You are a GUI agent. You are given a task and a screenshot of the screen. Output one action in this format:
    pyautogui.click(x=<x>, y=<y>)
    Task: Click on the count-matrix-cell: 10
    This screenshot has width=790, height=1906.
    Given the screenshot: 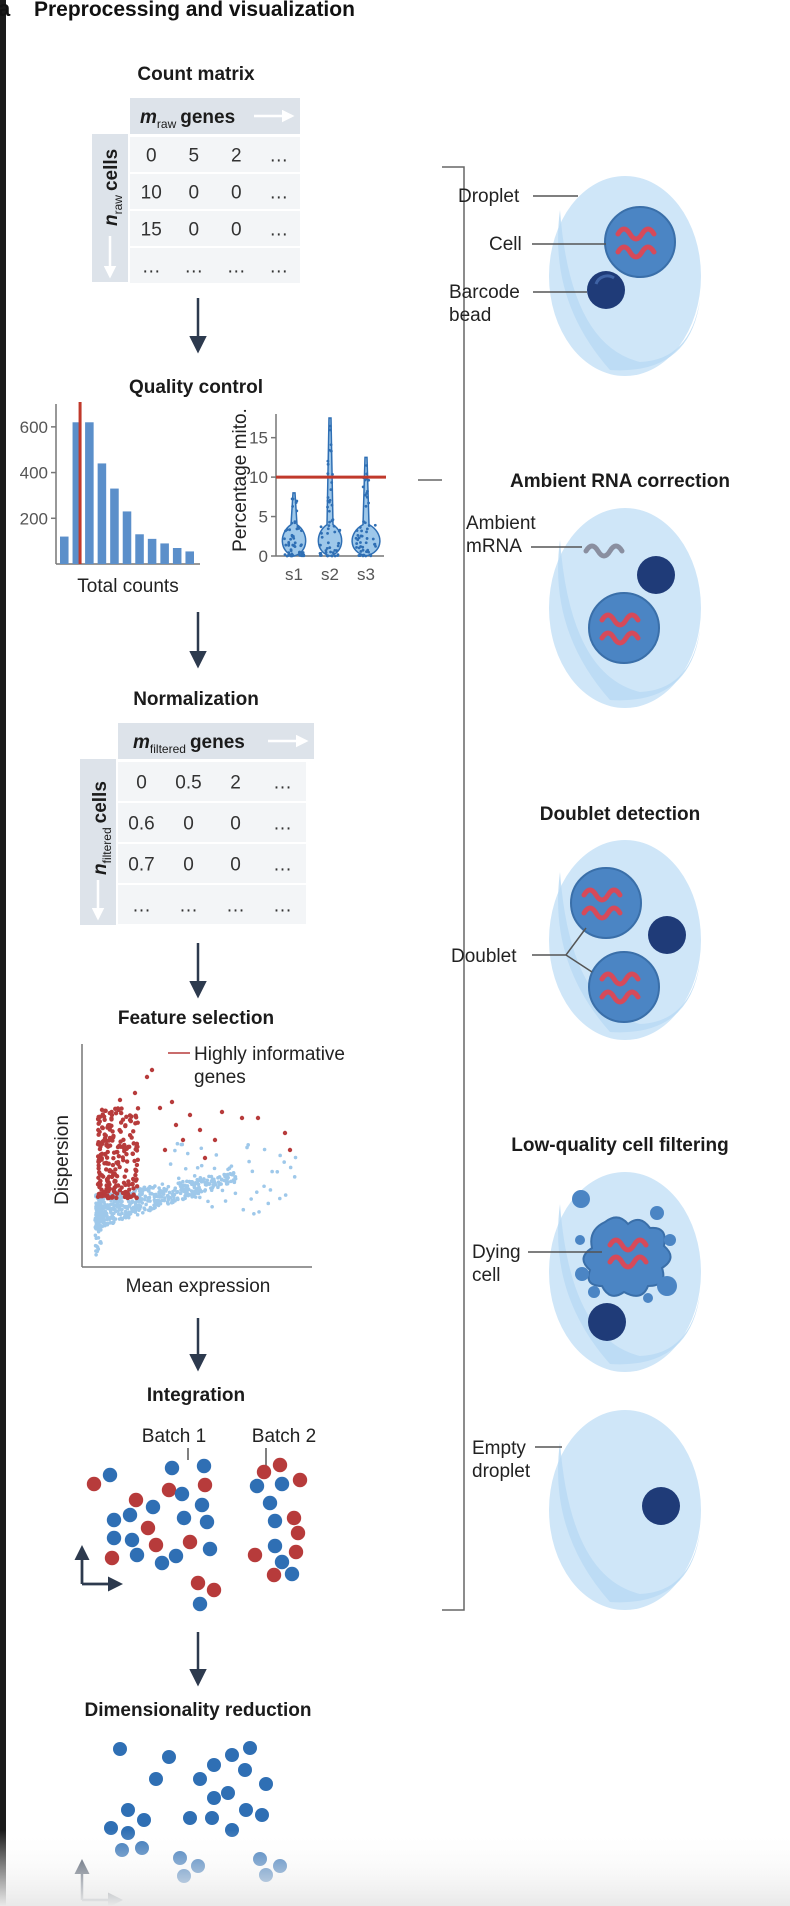 What is the action you would take?
    pyautogui.click(x=151, y=193)
    